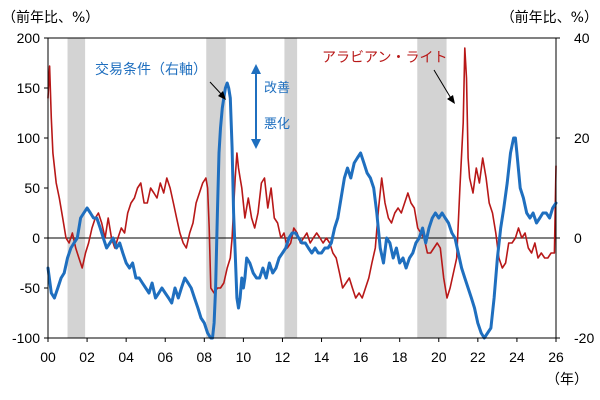 The width and height of the screenshot is (600, 400). What do you see at coordinates (277, 88) in the screenshot?
I see `improve-label: 改善` at bounding box center [277, 88].